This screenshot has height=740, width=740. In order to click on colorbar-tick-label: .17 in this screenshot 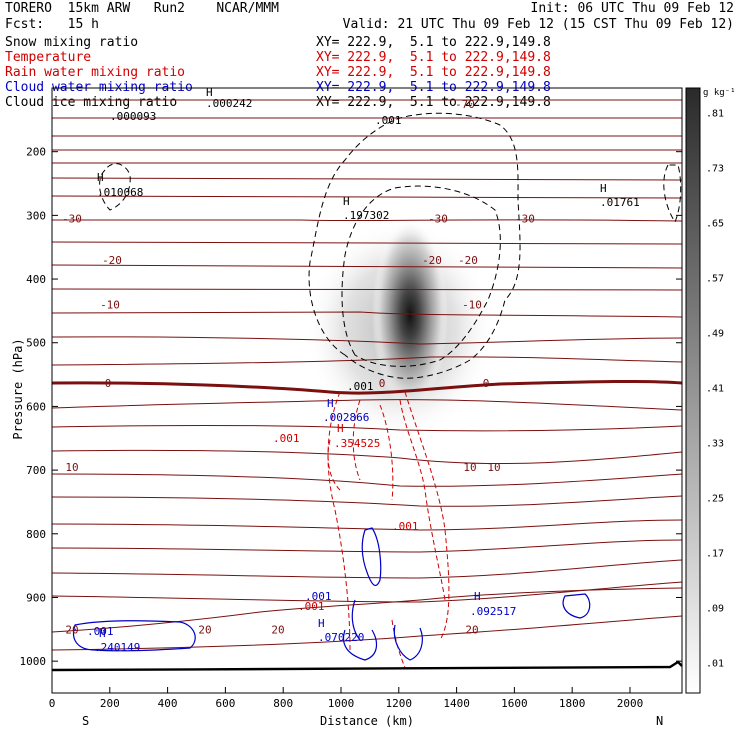, I will do `click(715, 554)`.